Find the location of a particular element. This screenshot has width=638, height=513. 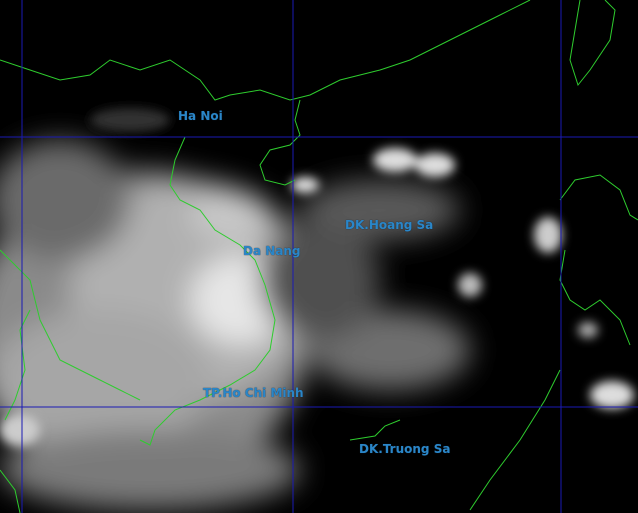

label-ho-chi-minh: TP.Ho Chi Minh is located at coordinates (253, 393).